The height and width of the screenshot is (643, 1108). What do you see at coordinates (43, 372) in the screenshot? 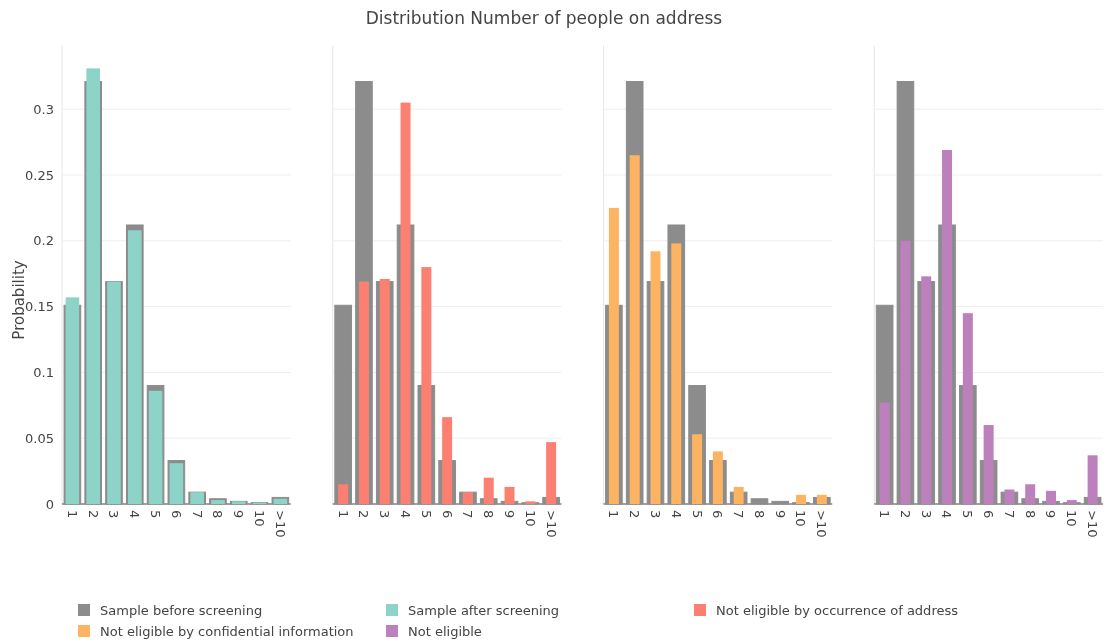
I see `y-tick-label: 0.1` at bounding box center [43, 372].